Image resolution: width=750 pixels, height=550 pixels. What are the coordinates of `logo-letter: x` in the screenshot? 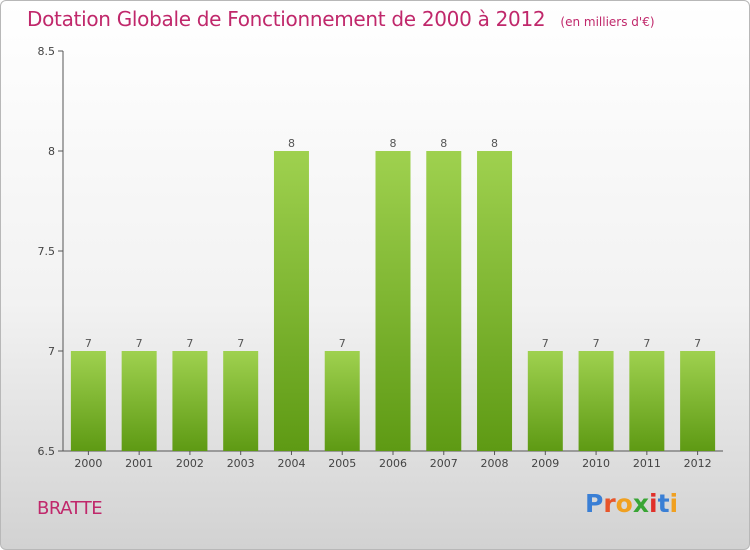 It's located at (640, 503).